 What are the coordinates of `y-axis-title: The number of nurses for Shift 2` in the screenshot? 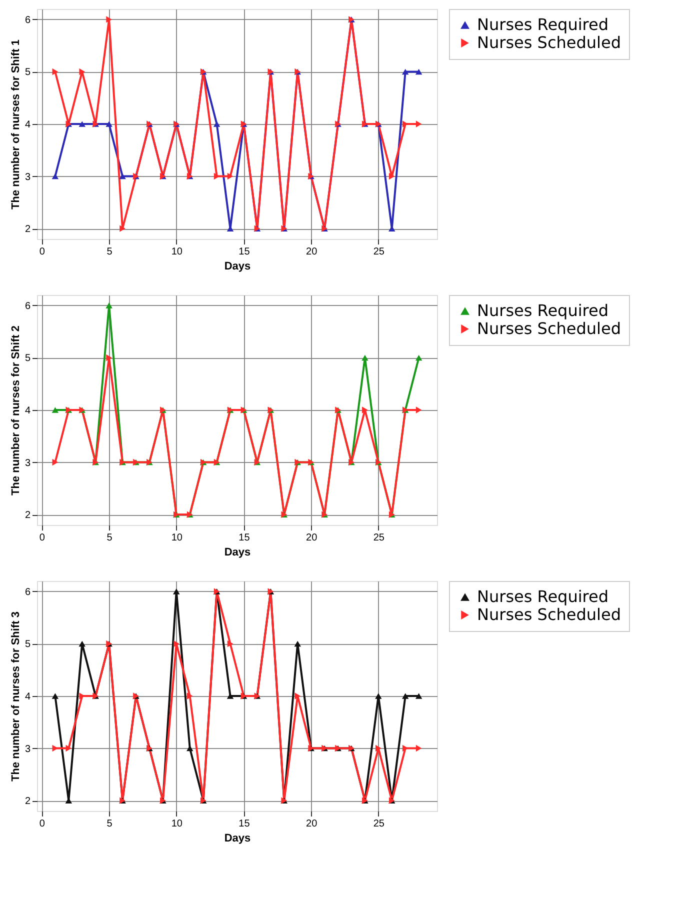 It's located at (16, 411).